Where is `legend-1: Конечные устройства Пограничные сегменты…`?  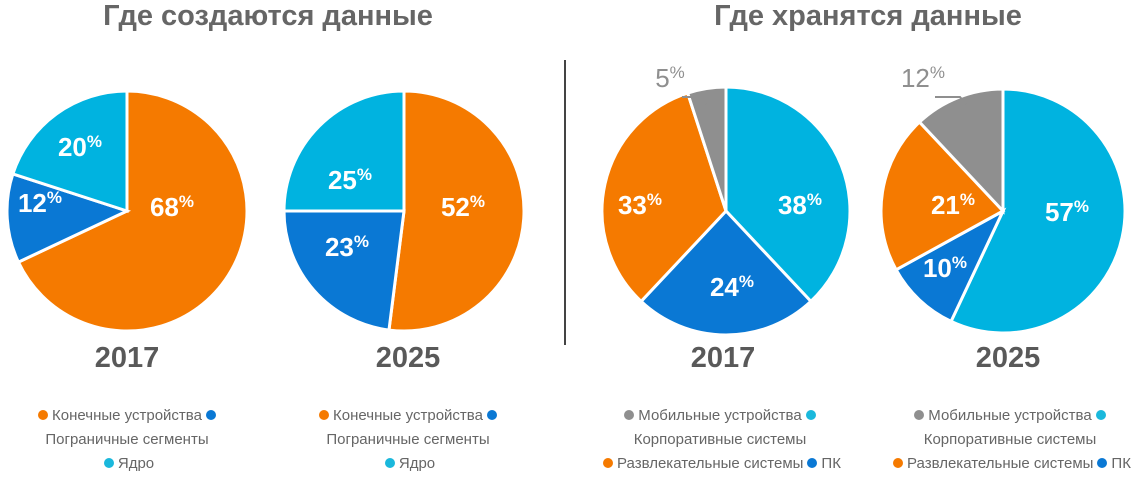
legend-1: Конечные устройства Пограничные сегменты… is located at coordinates (138, 440).